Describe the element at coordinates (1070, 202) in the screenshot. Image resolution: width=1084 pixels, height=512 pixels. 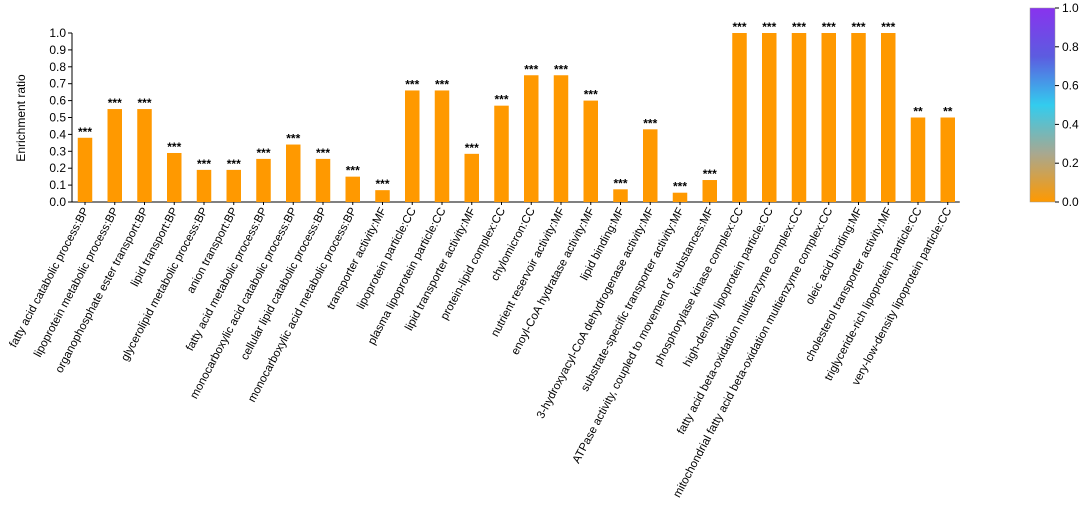
I see `colorbar-tick-label: 0.0` at that location.